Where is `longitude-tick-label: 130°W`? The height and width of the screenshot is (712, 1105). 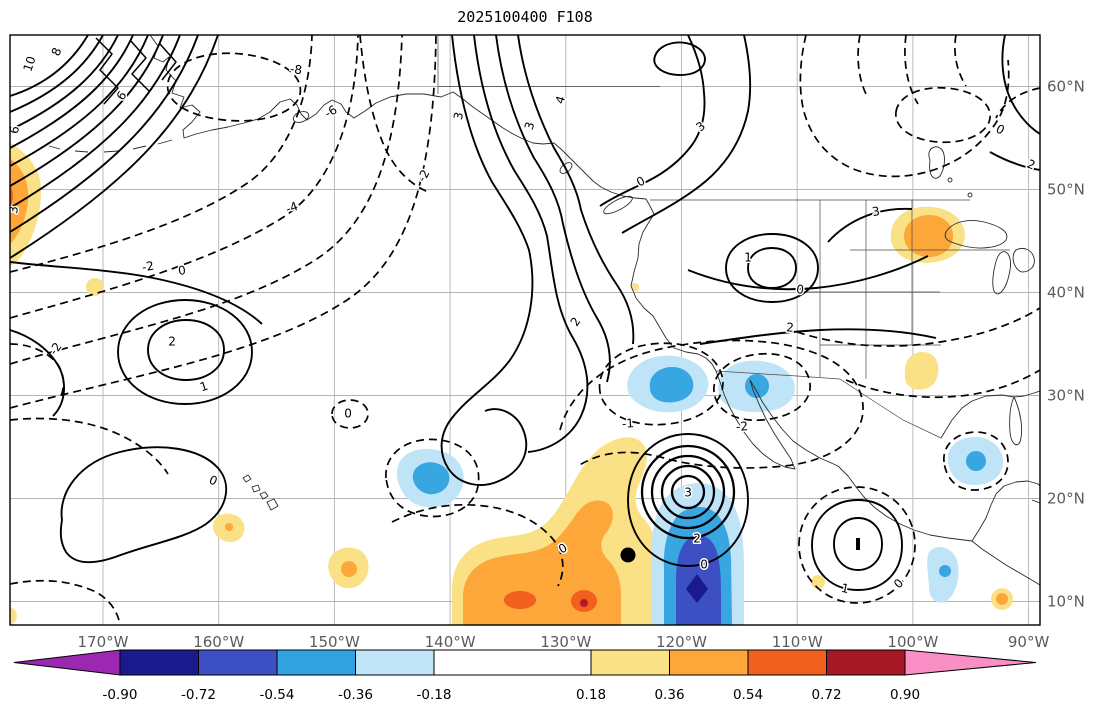 longitude-tick-label: 130°W is located at coordinates (565, 642).